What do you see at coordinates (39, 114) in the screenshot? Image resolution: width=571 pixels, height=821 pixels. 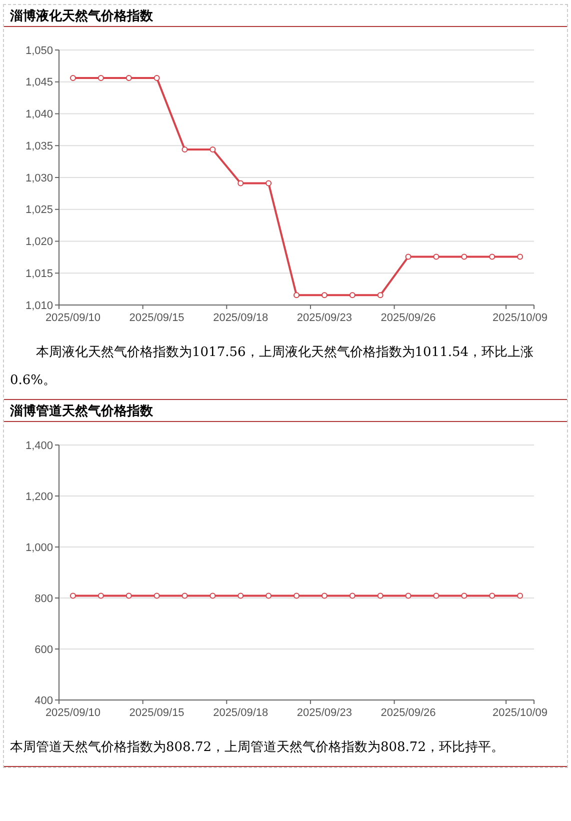 I see `y-tick-label: 1,040` at bounding box center [39, 114].